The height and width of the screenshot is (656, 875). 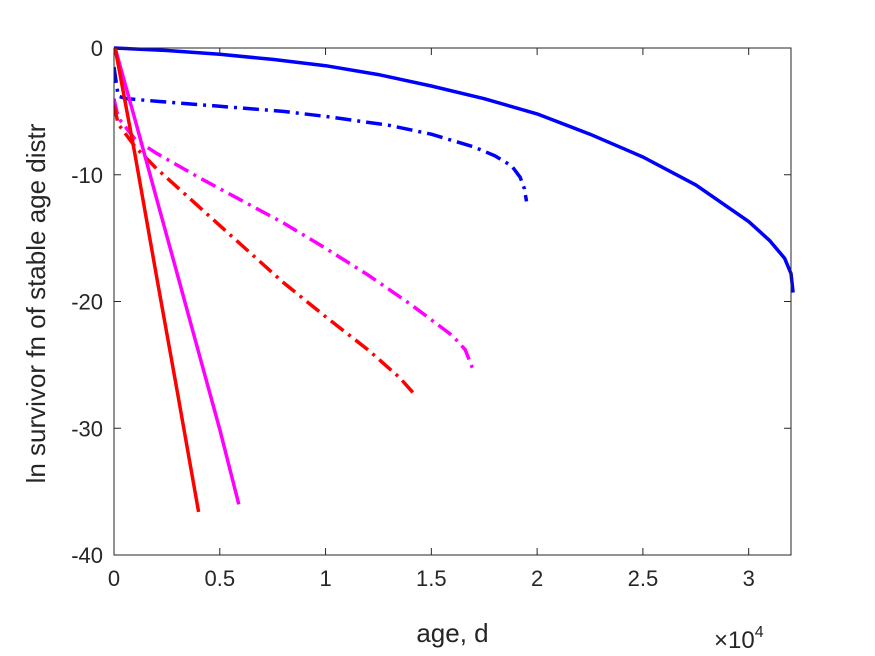 What do you see at coordinates (36, 303) in the screenshot?
I see `y-axis-label: ln survivor fn of stable age distr` at bounding box center [36, 303].